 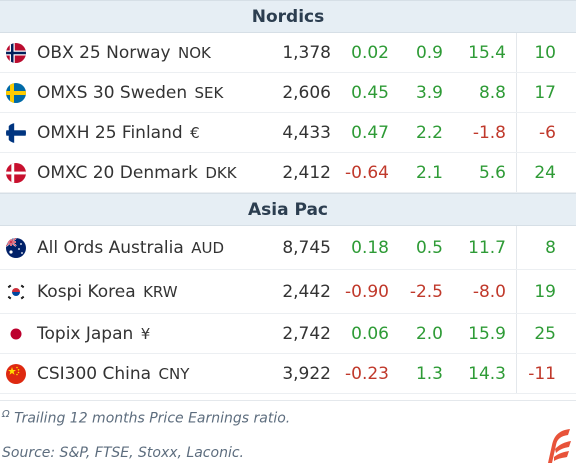 I want to click on change-2: 2.0, so click(x=429, y=333).